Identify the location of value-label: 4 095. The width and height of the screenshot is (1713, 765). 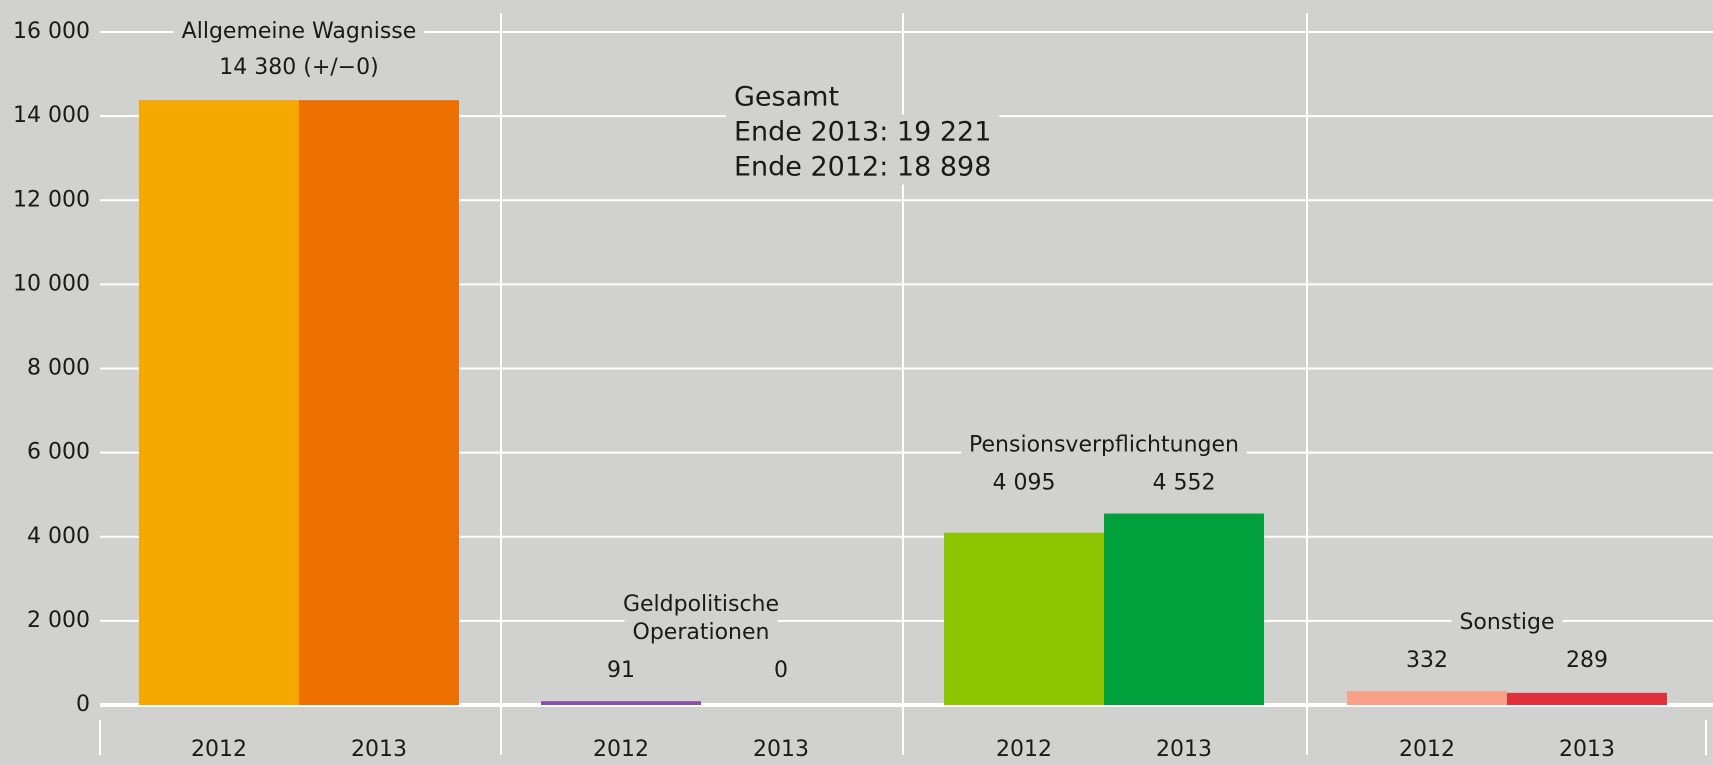
(1024, 483).